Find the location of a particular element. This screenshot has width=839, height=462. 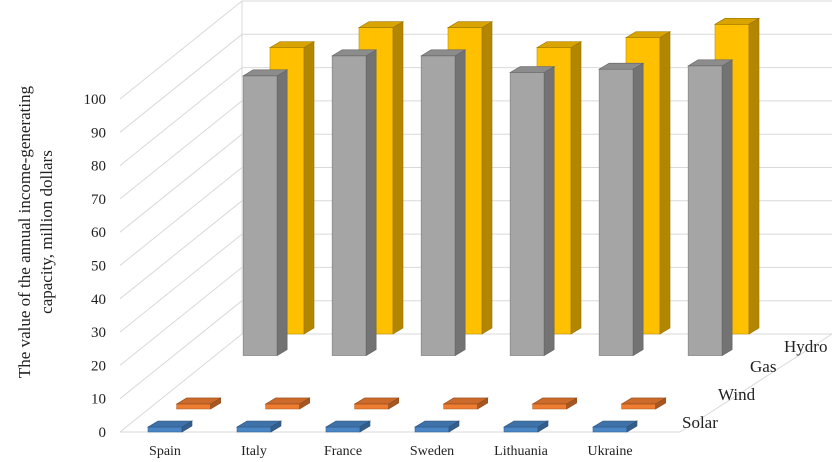

y-tick-label-60: 60 is located at coordinates (98, 233).